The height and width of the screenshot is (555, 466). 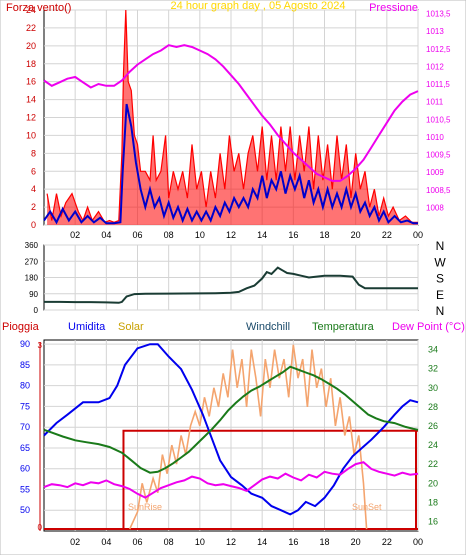 What do you see at coordinates (33, 153) in the screenshot?
I see `wind-tick-label: 8` at bounding box center [33, 153].